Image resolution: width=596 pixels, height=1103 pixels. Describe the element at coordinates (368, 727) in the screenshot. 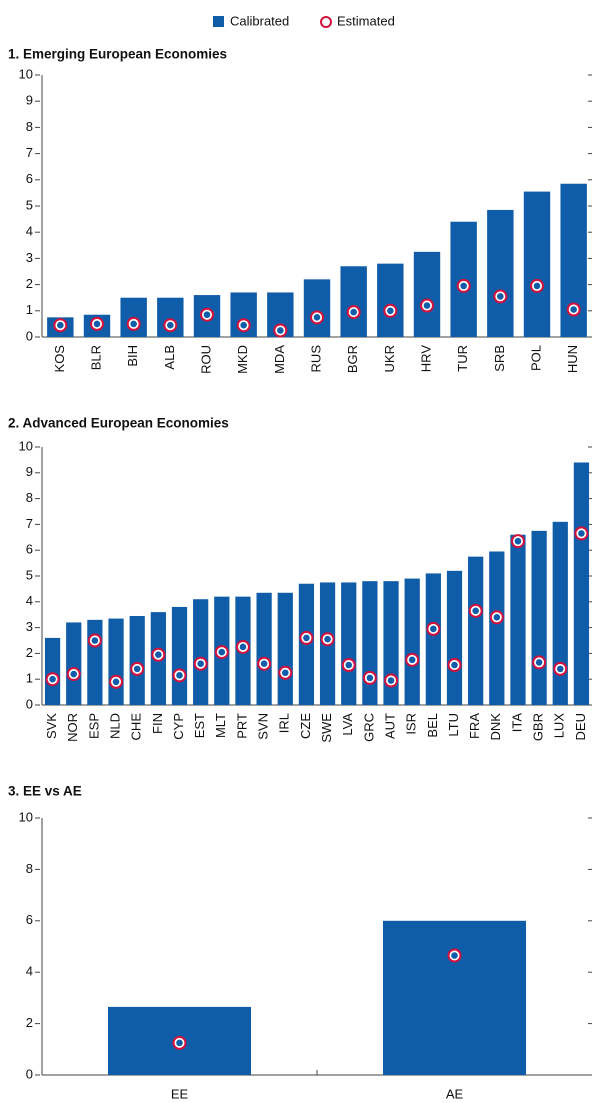

I see `x-tick-label: GRC` at that location.